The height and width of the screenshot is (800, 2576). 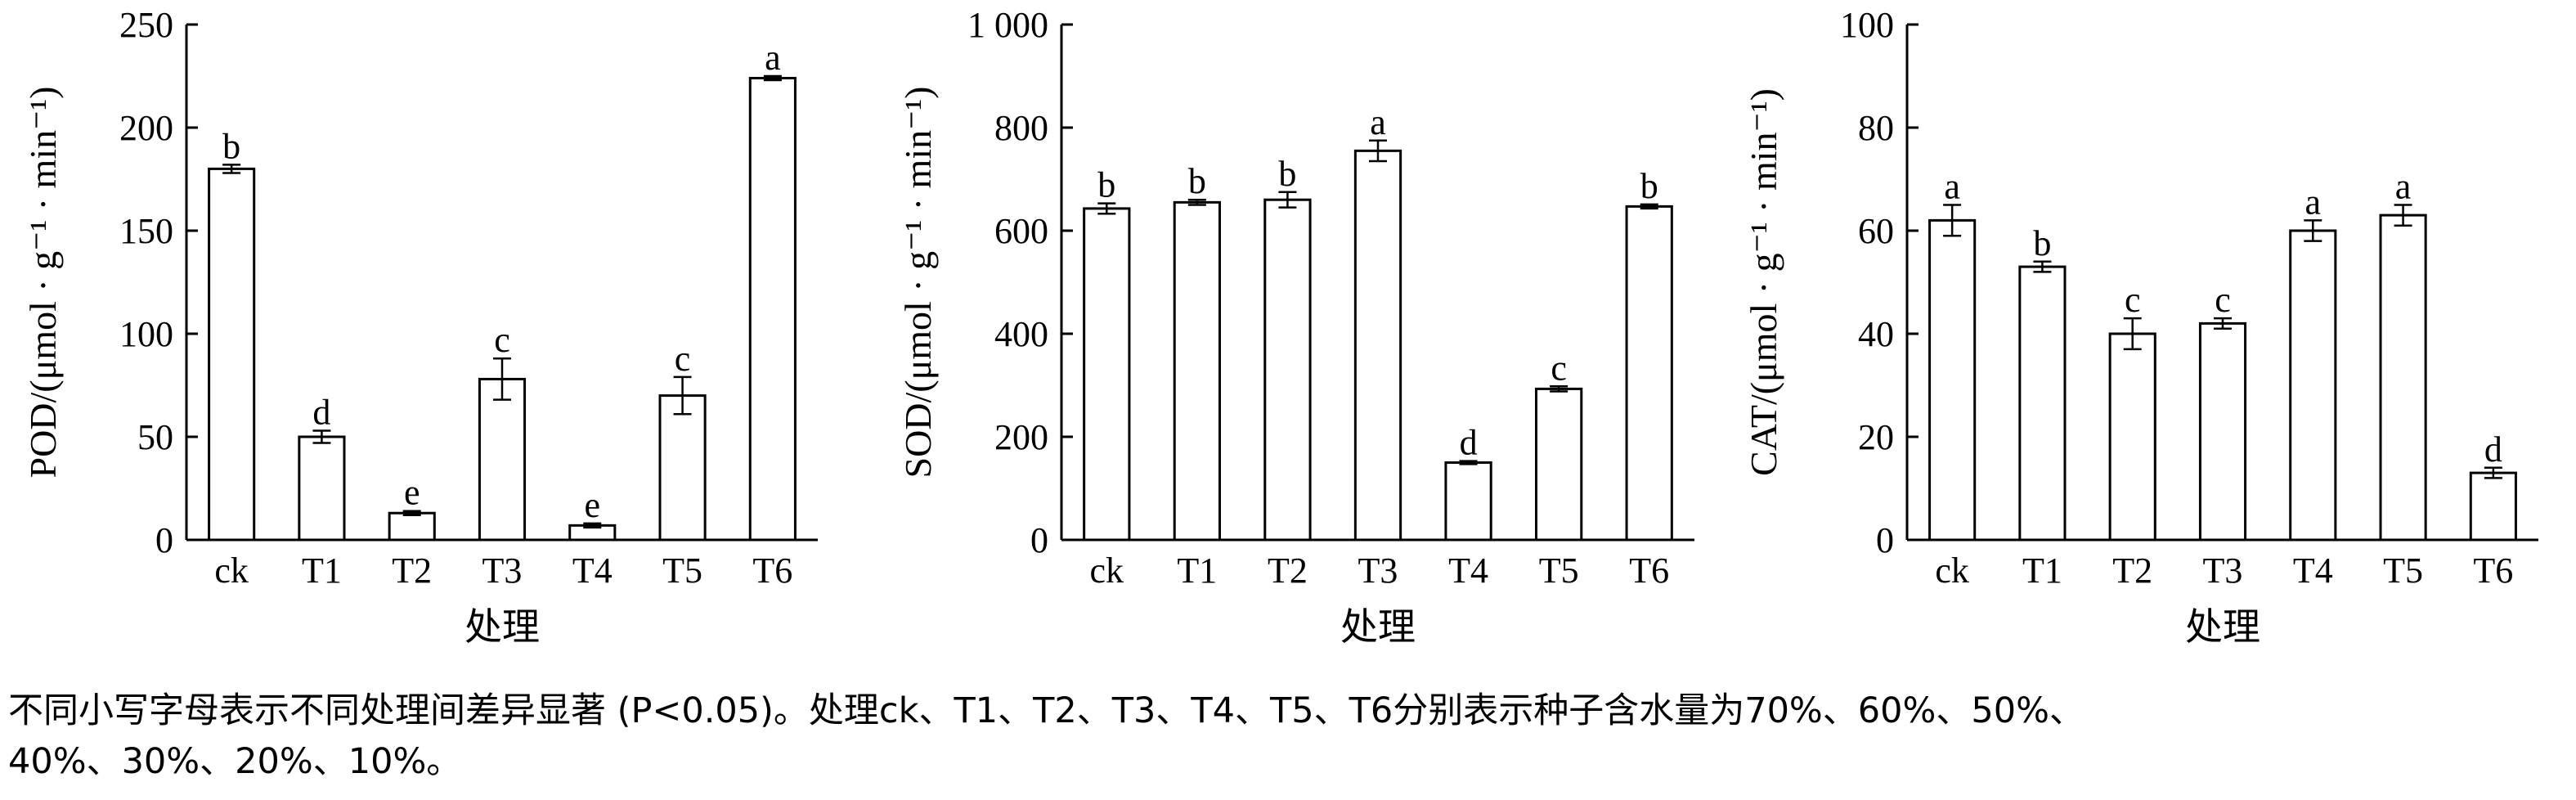 What do you see at coordinates (918, 282) in the screenshot?
I see `y-axis-title: SOD/(μmol · g⁻¹ · min⁻¹)` at bounding box center [918, 282].